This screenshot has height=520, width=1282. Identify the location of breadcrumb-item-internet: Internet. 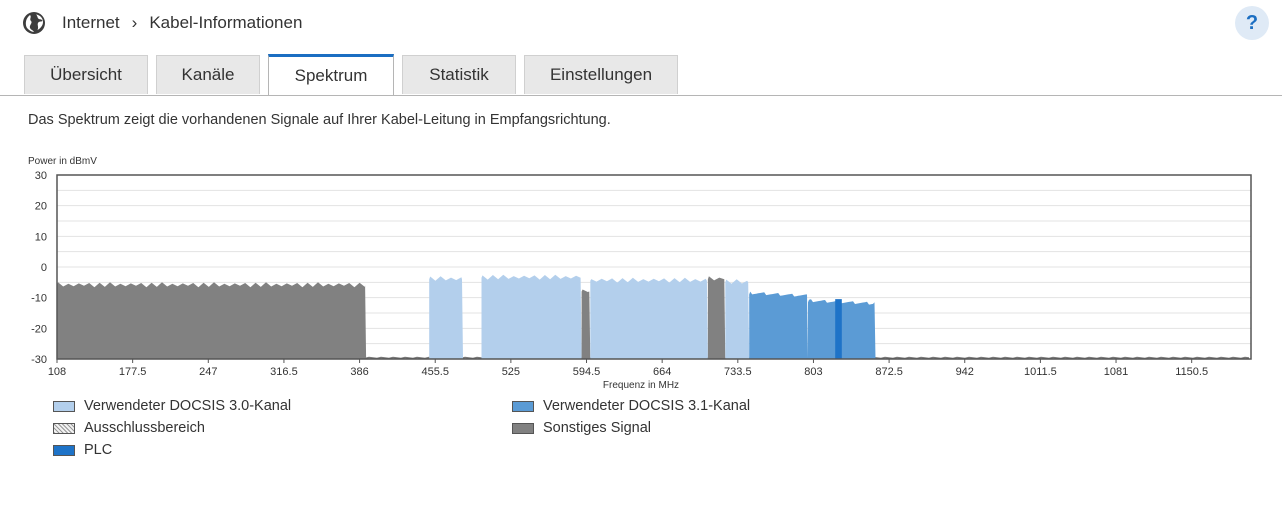
(91, 22).